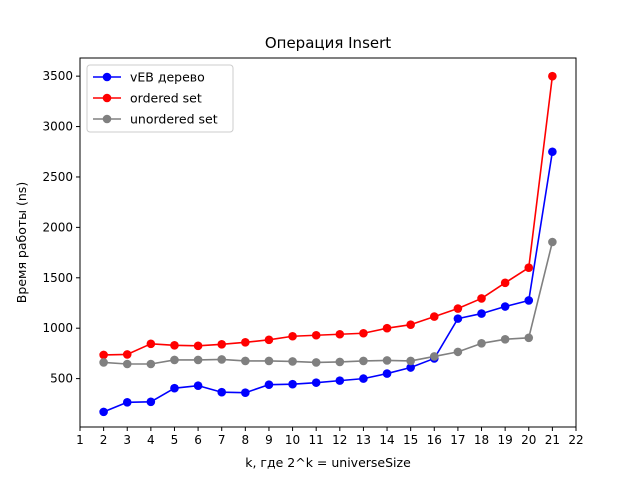 The width and height of the screenshot is (640, 480). I want to click on x-axis-label: k, где 2^k = universeSize, so click(328, 462).